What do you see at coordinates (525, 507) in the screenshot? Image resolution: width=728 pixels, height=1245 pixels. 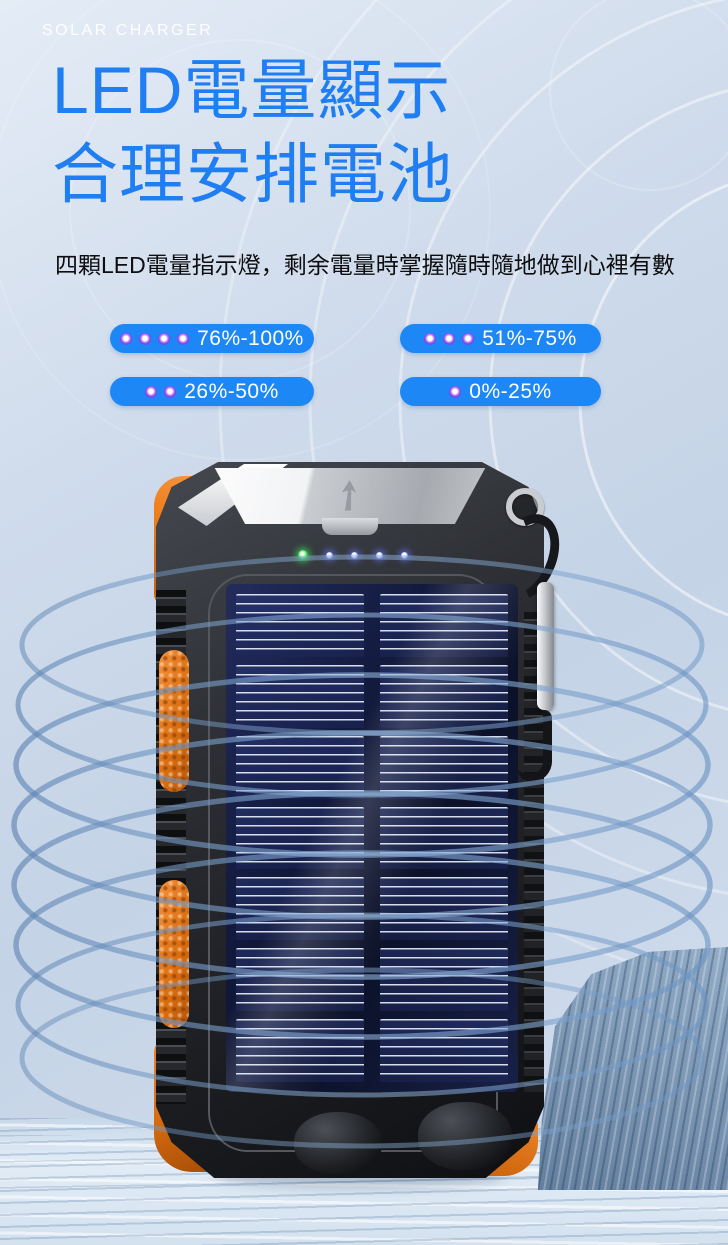 I see `keyring-icon` at bounding box center [525, 507].